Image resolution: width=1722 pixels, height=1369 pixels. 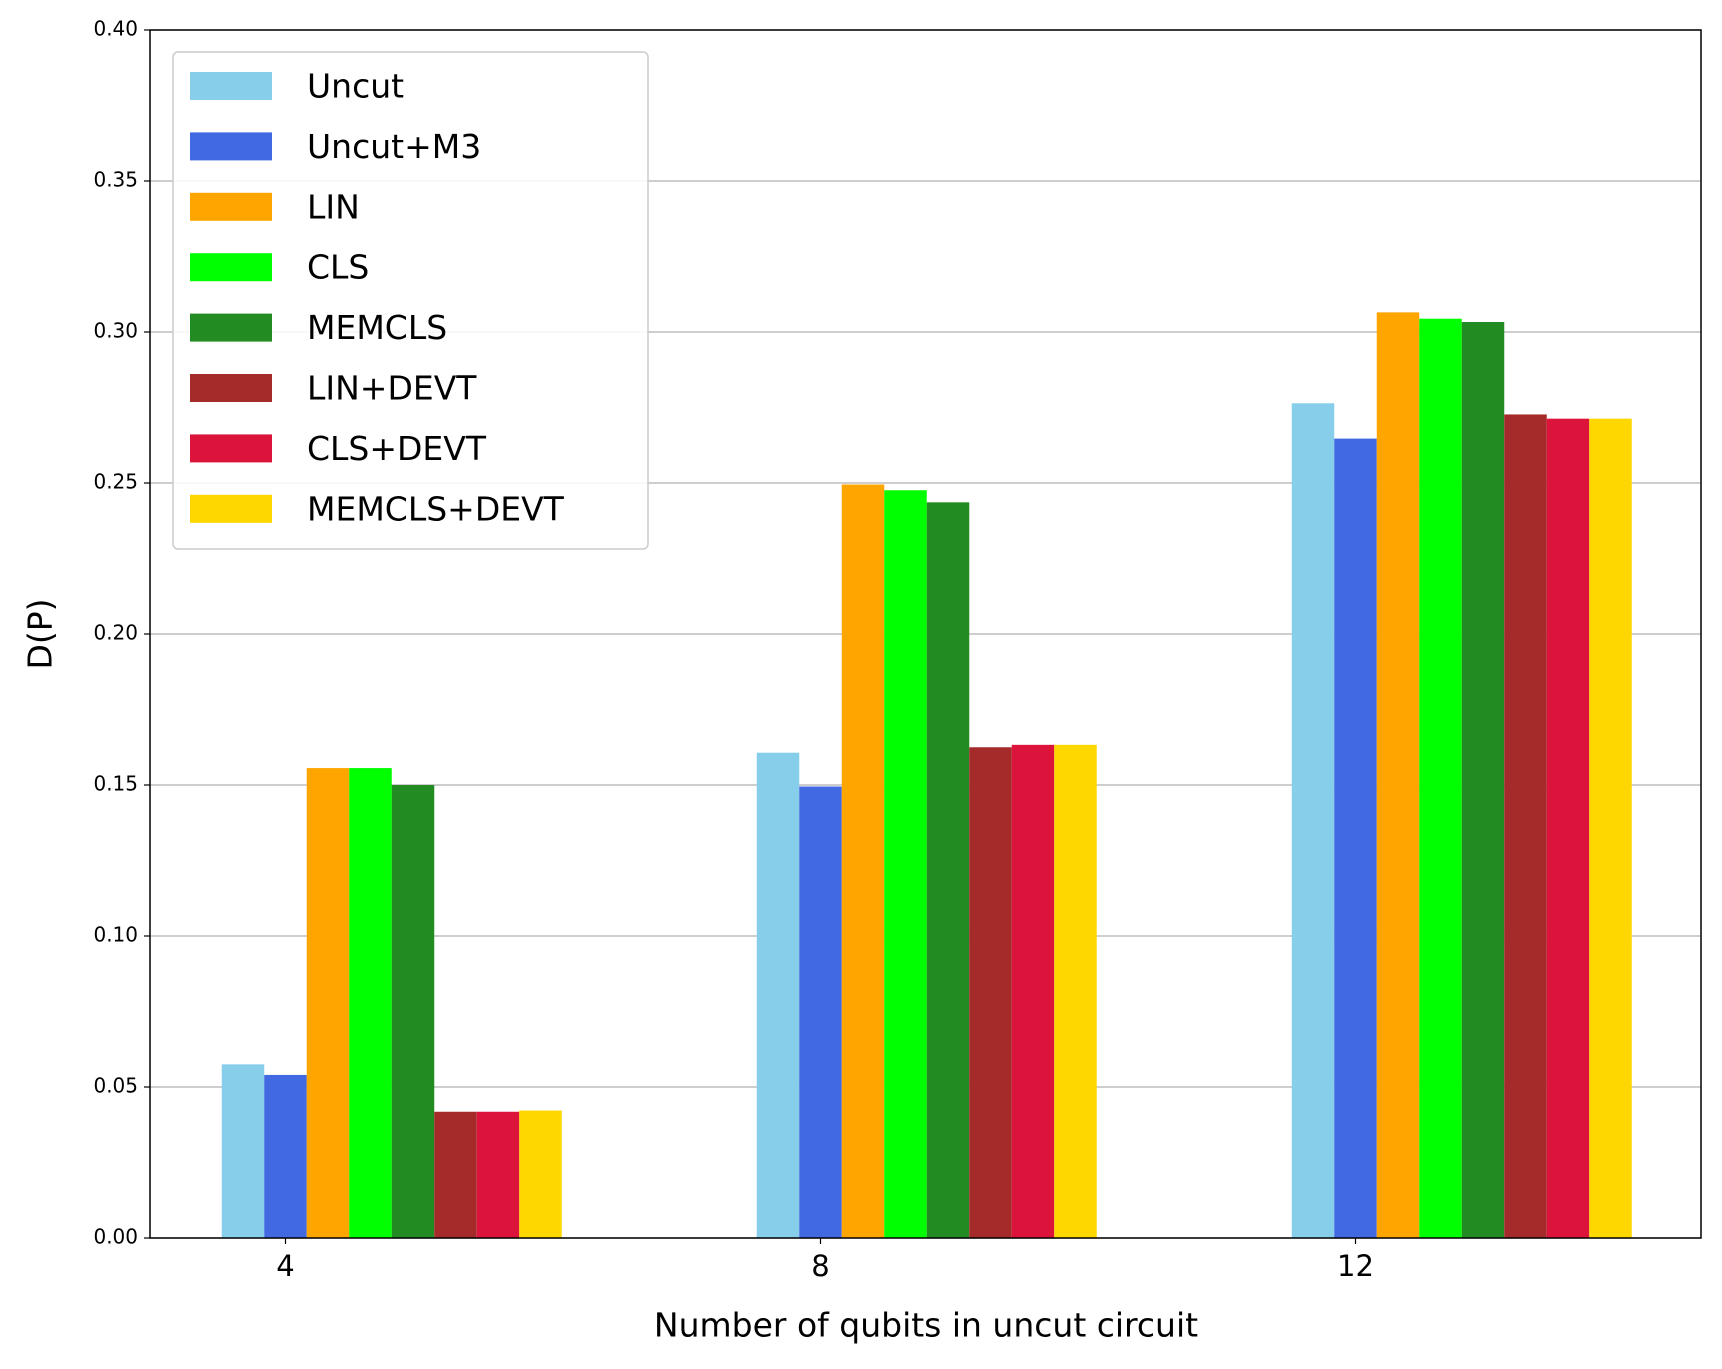 What do you see at coordinates (338, 267) in the screenshot?
I see `legend-label: CLS` at bounding box center [338, 267].